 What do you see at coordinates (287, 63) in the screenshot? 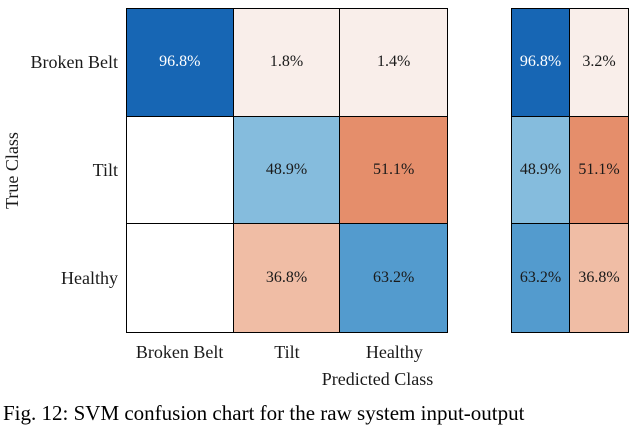
I see `matrix-cell-r0c1: 1.8%` at bounding box center [287, 63].